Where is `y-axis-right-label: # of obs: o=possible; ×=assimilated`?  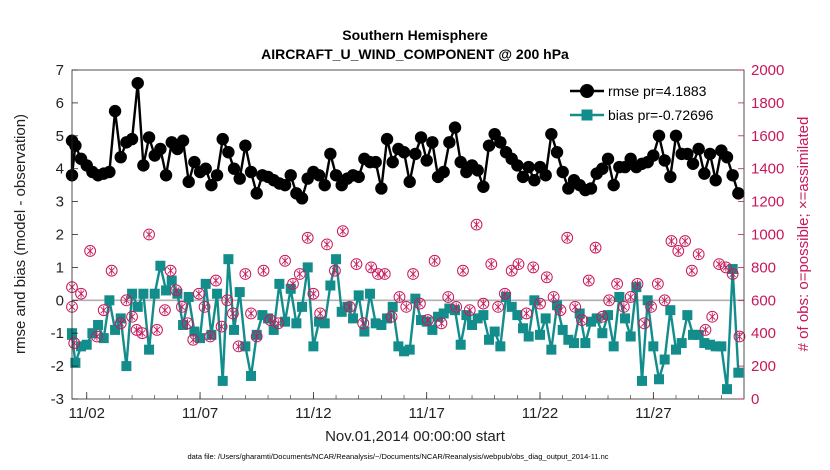
y-axis-right-label: # of obs: o=possible; ×=assimilated is located at coordinates (803, 234).